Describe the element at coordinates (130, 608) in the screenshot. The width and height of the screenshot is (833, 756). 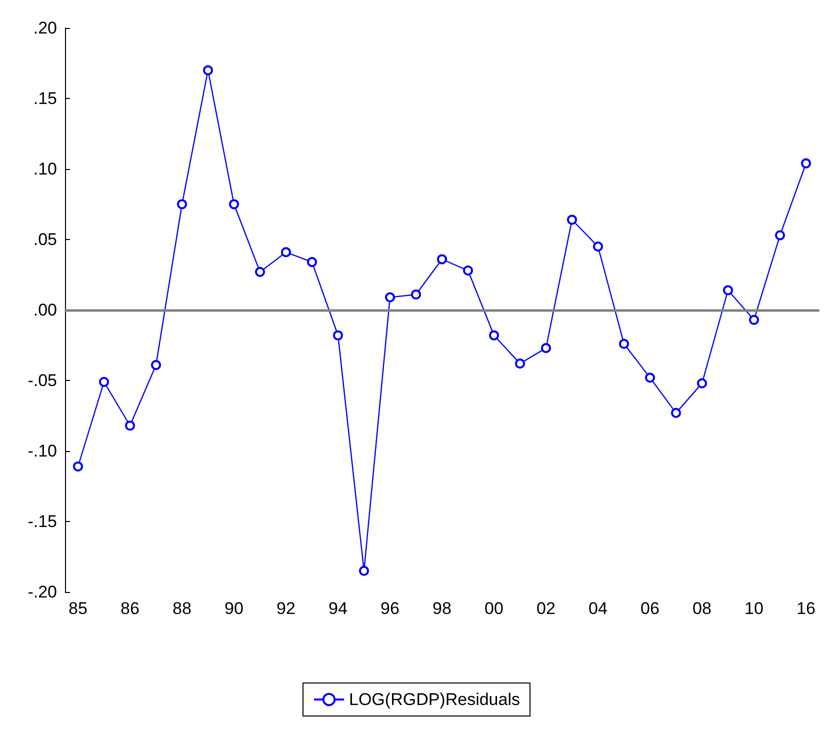
I see `x-tick-label: 86` at that location.